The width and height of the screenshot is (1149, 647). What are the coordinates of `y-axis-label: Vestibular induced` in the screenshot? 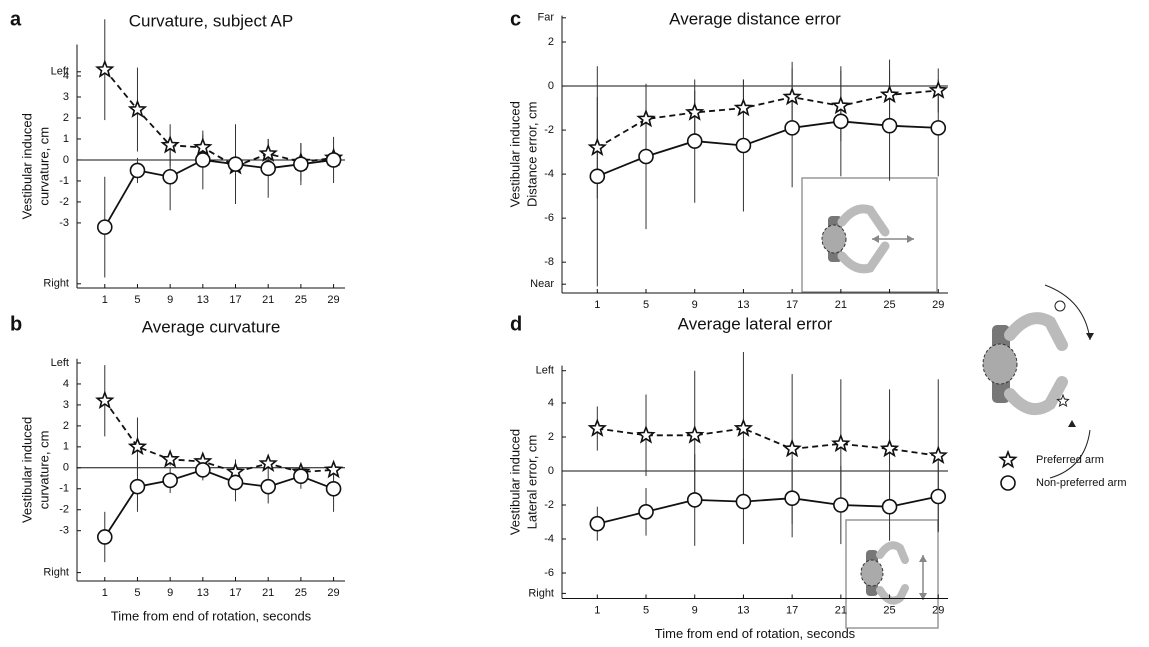 It's located at (514, 482).